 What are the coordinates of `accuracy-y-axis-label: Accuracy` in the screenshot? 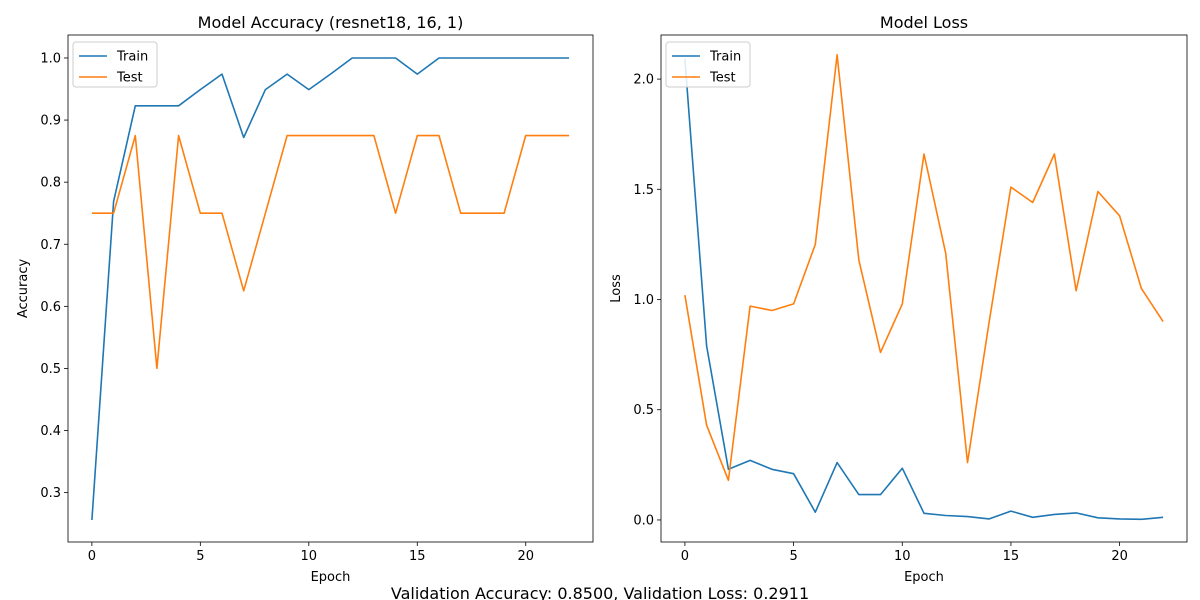 It's located at (23, 289).